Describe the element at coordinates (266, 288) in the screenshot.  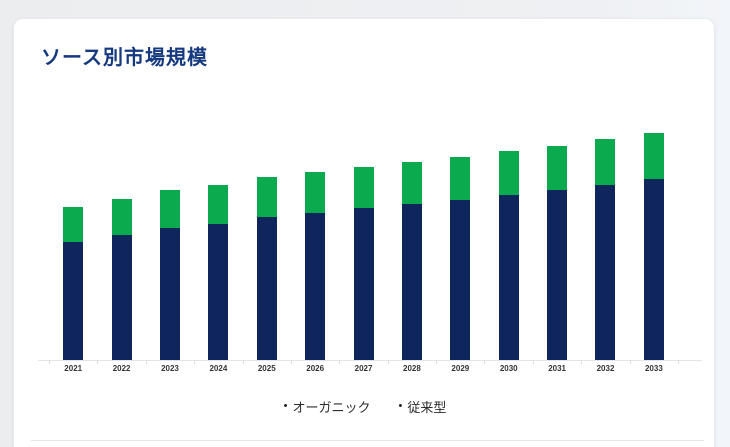
I see `bar-segment-organic-2025` at that location.